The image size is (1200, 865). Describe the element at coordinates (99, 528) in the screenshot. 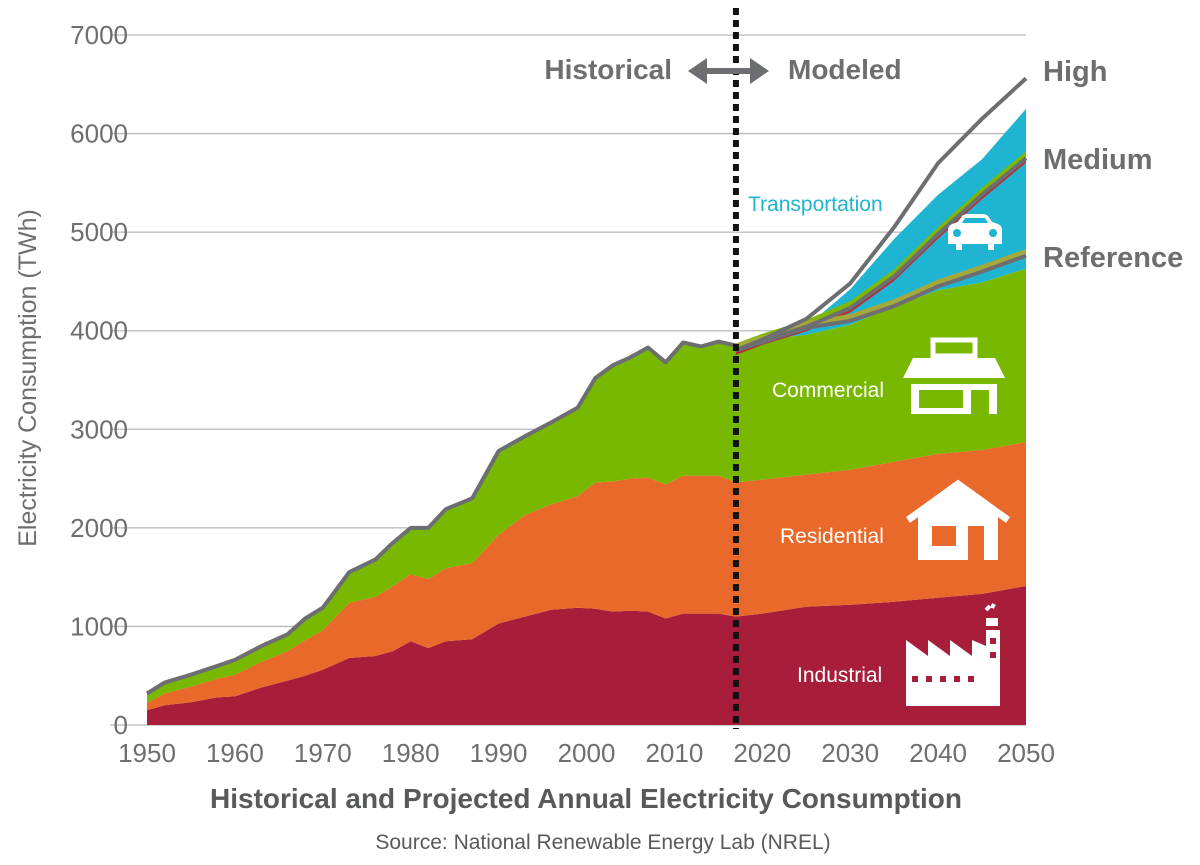

I see `y-tick-label: 2000` at that location.